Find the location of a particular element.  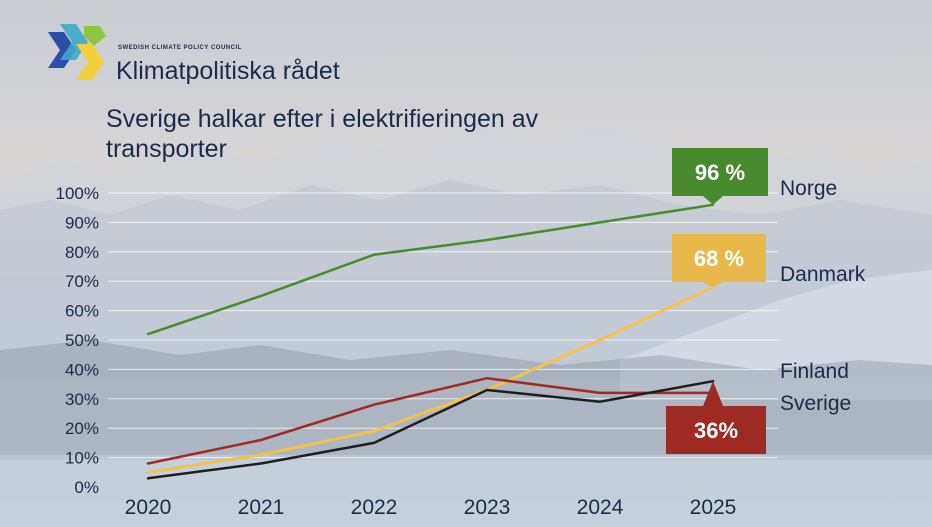

badge-value: 36% is located at coordinates (716, 430).